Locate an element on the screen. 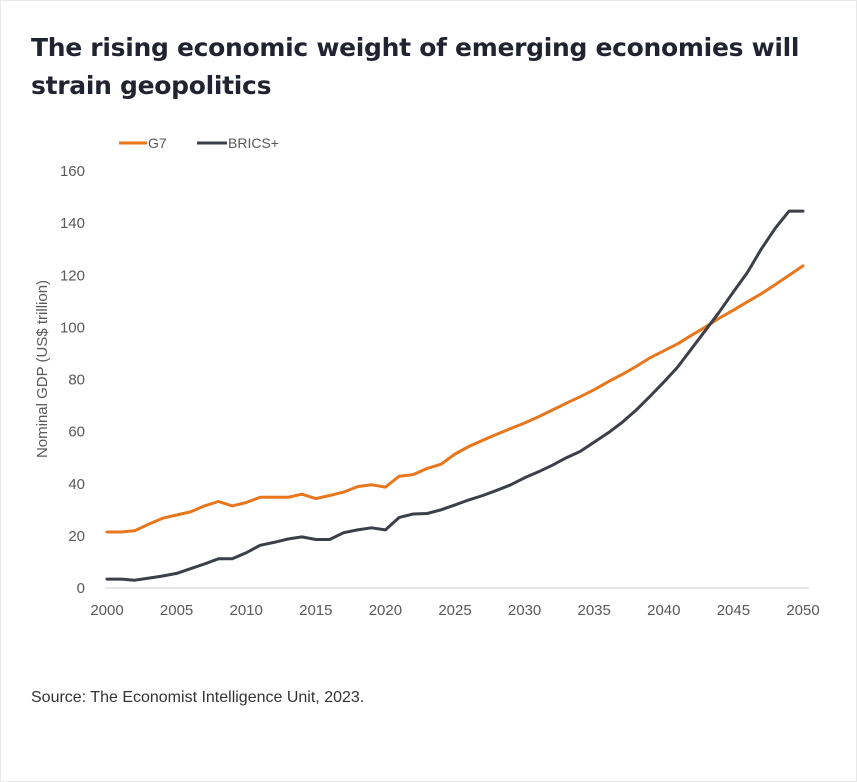 The width and height of the screenshot is (857, 782). x-tick-label: 2045 is located at coordinates (733, 610).